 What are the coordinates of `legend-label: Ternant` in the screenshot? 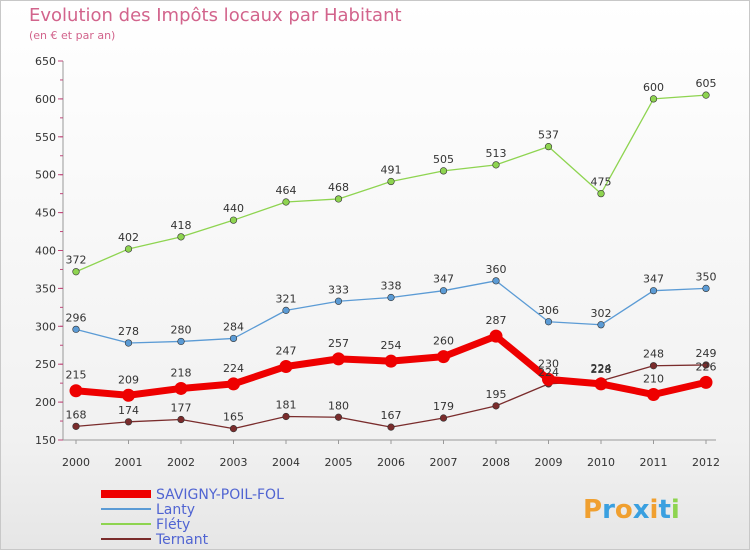 It's located at (182, 540).